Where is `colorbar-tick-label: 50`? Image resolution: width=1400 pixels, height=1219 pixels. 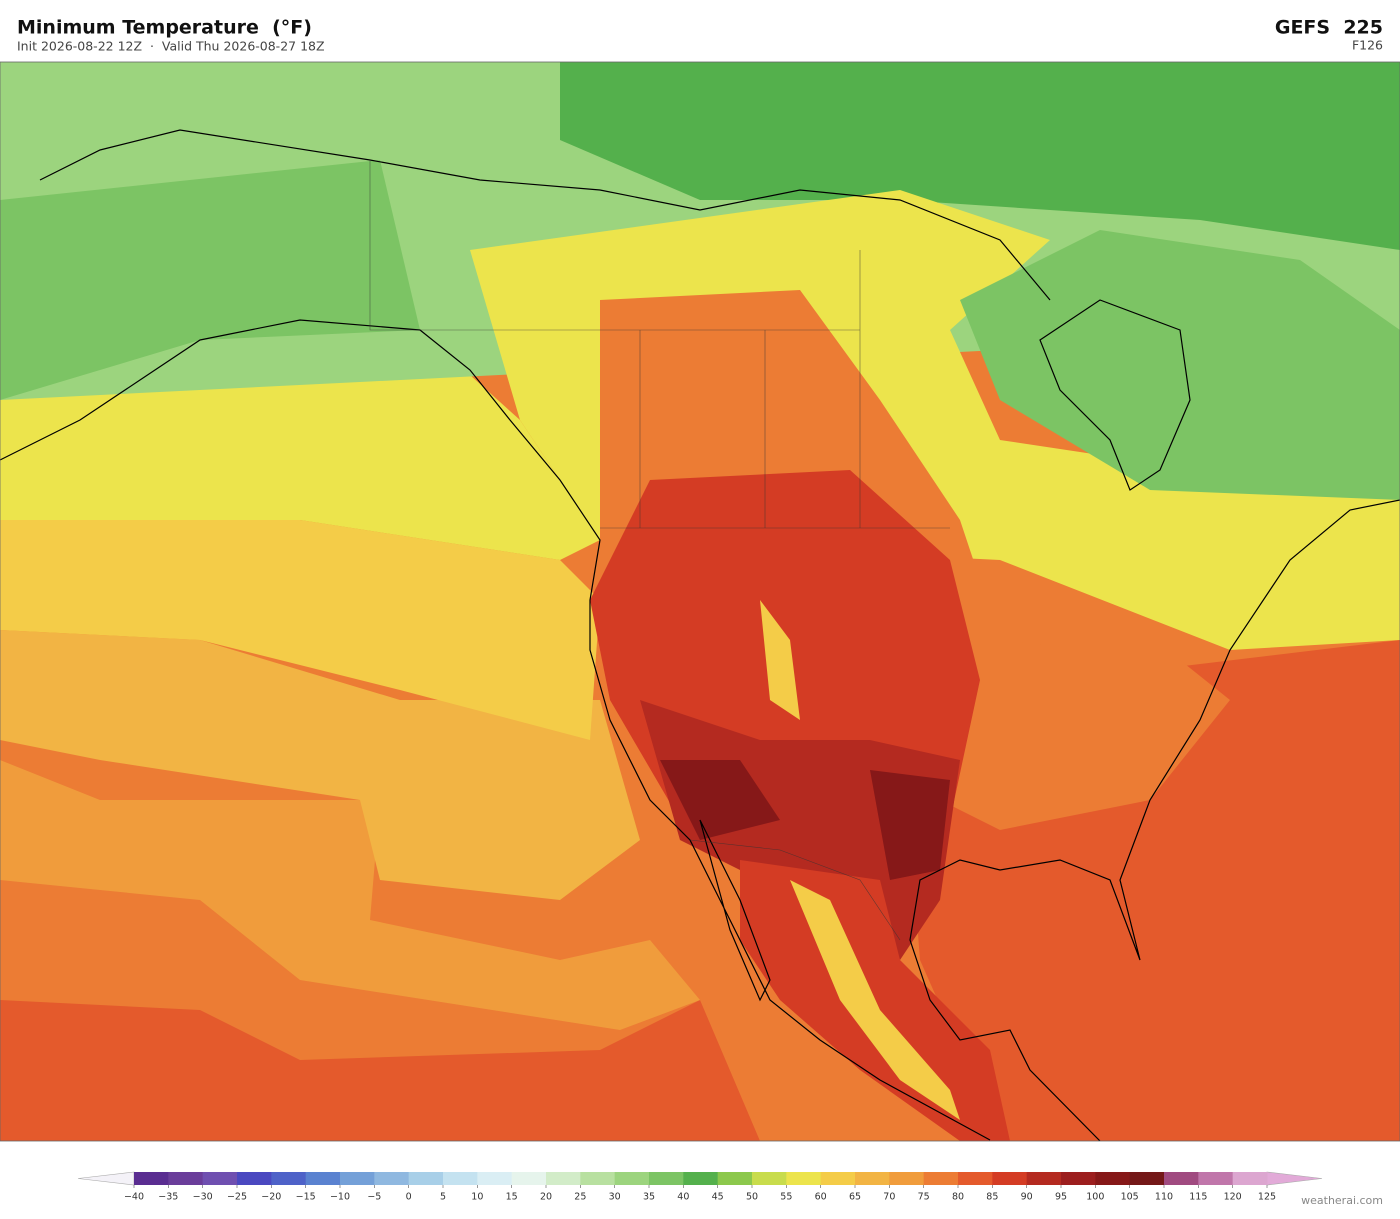
colorbar-tick-label: 50 is located at coordinates (752, 1197).